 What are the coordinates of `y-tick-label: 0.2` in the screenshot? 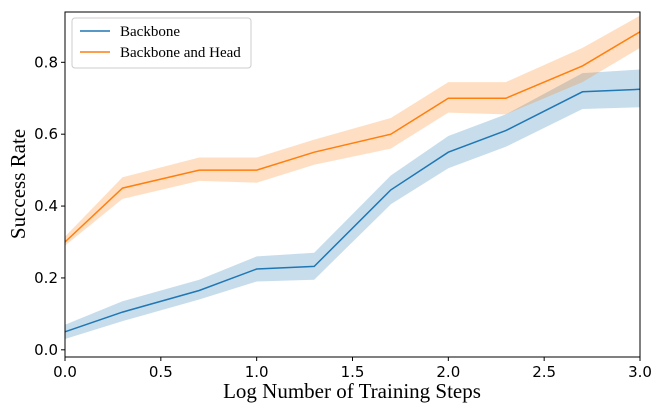 It's located at (46, 278).